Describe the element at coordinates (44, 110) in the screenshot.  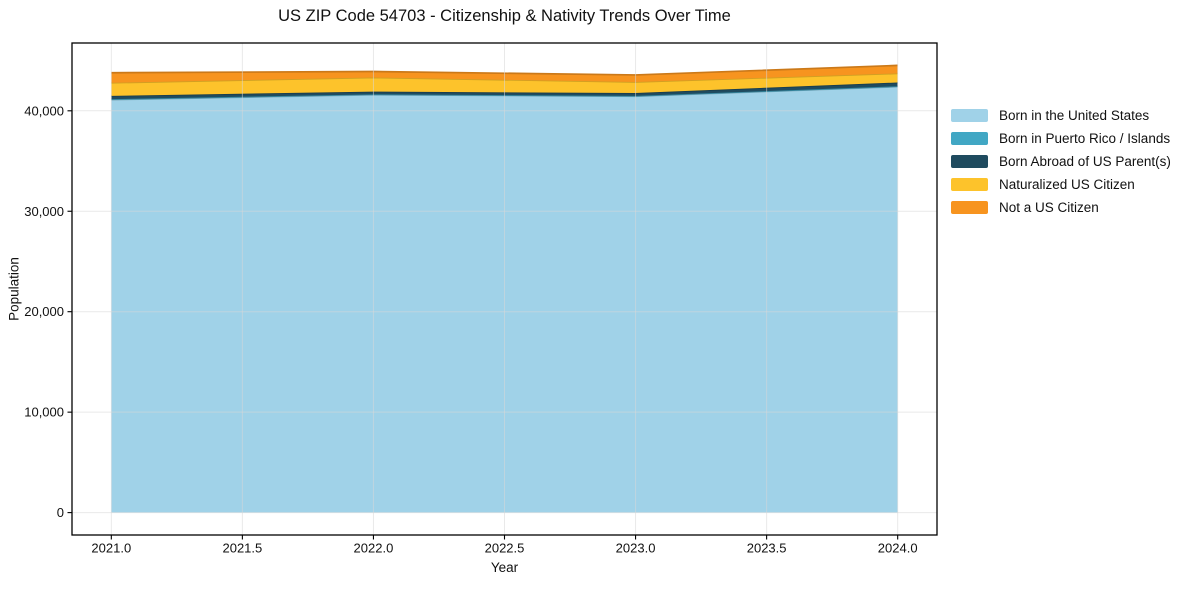
I see `y-tick-label: 40,000` at that location.